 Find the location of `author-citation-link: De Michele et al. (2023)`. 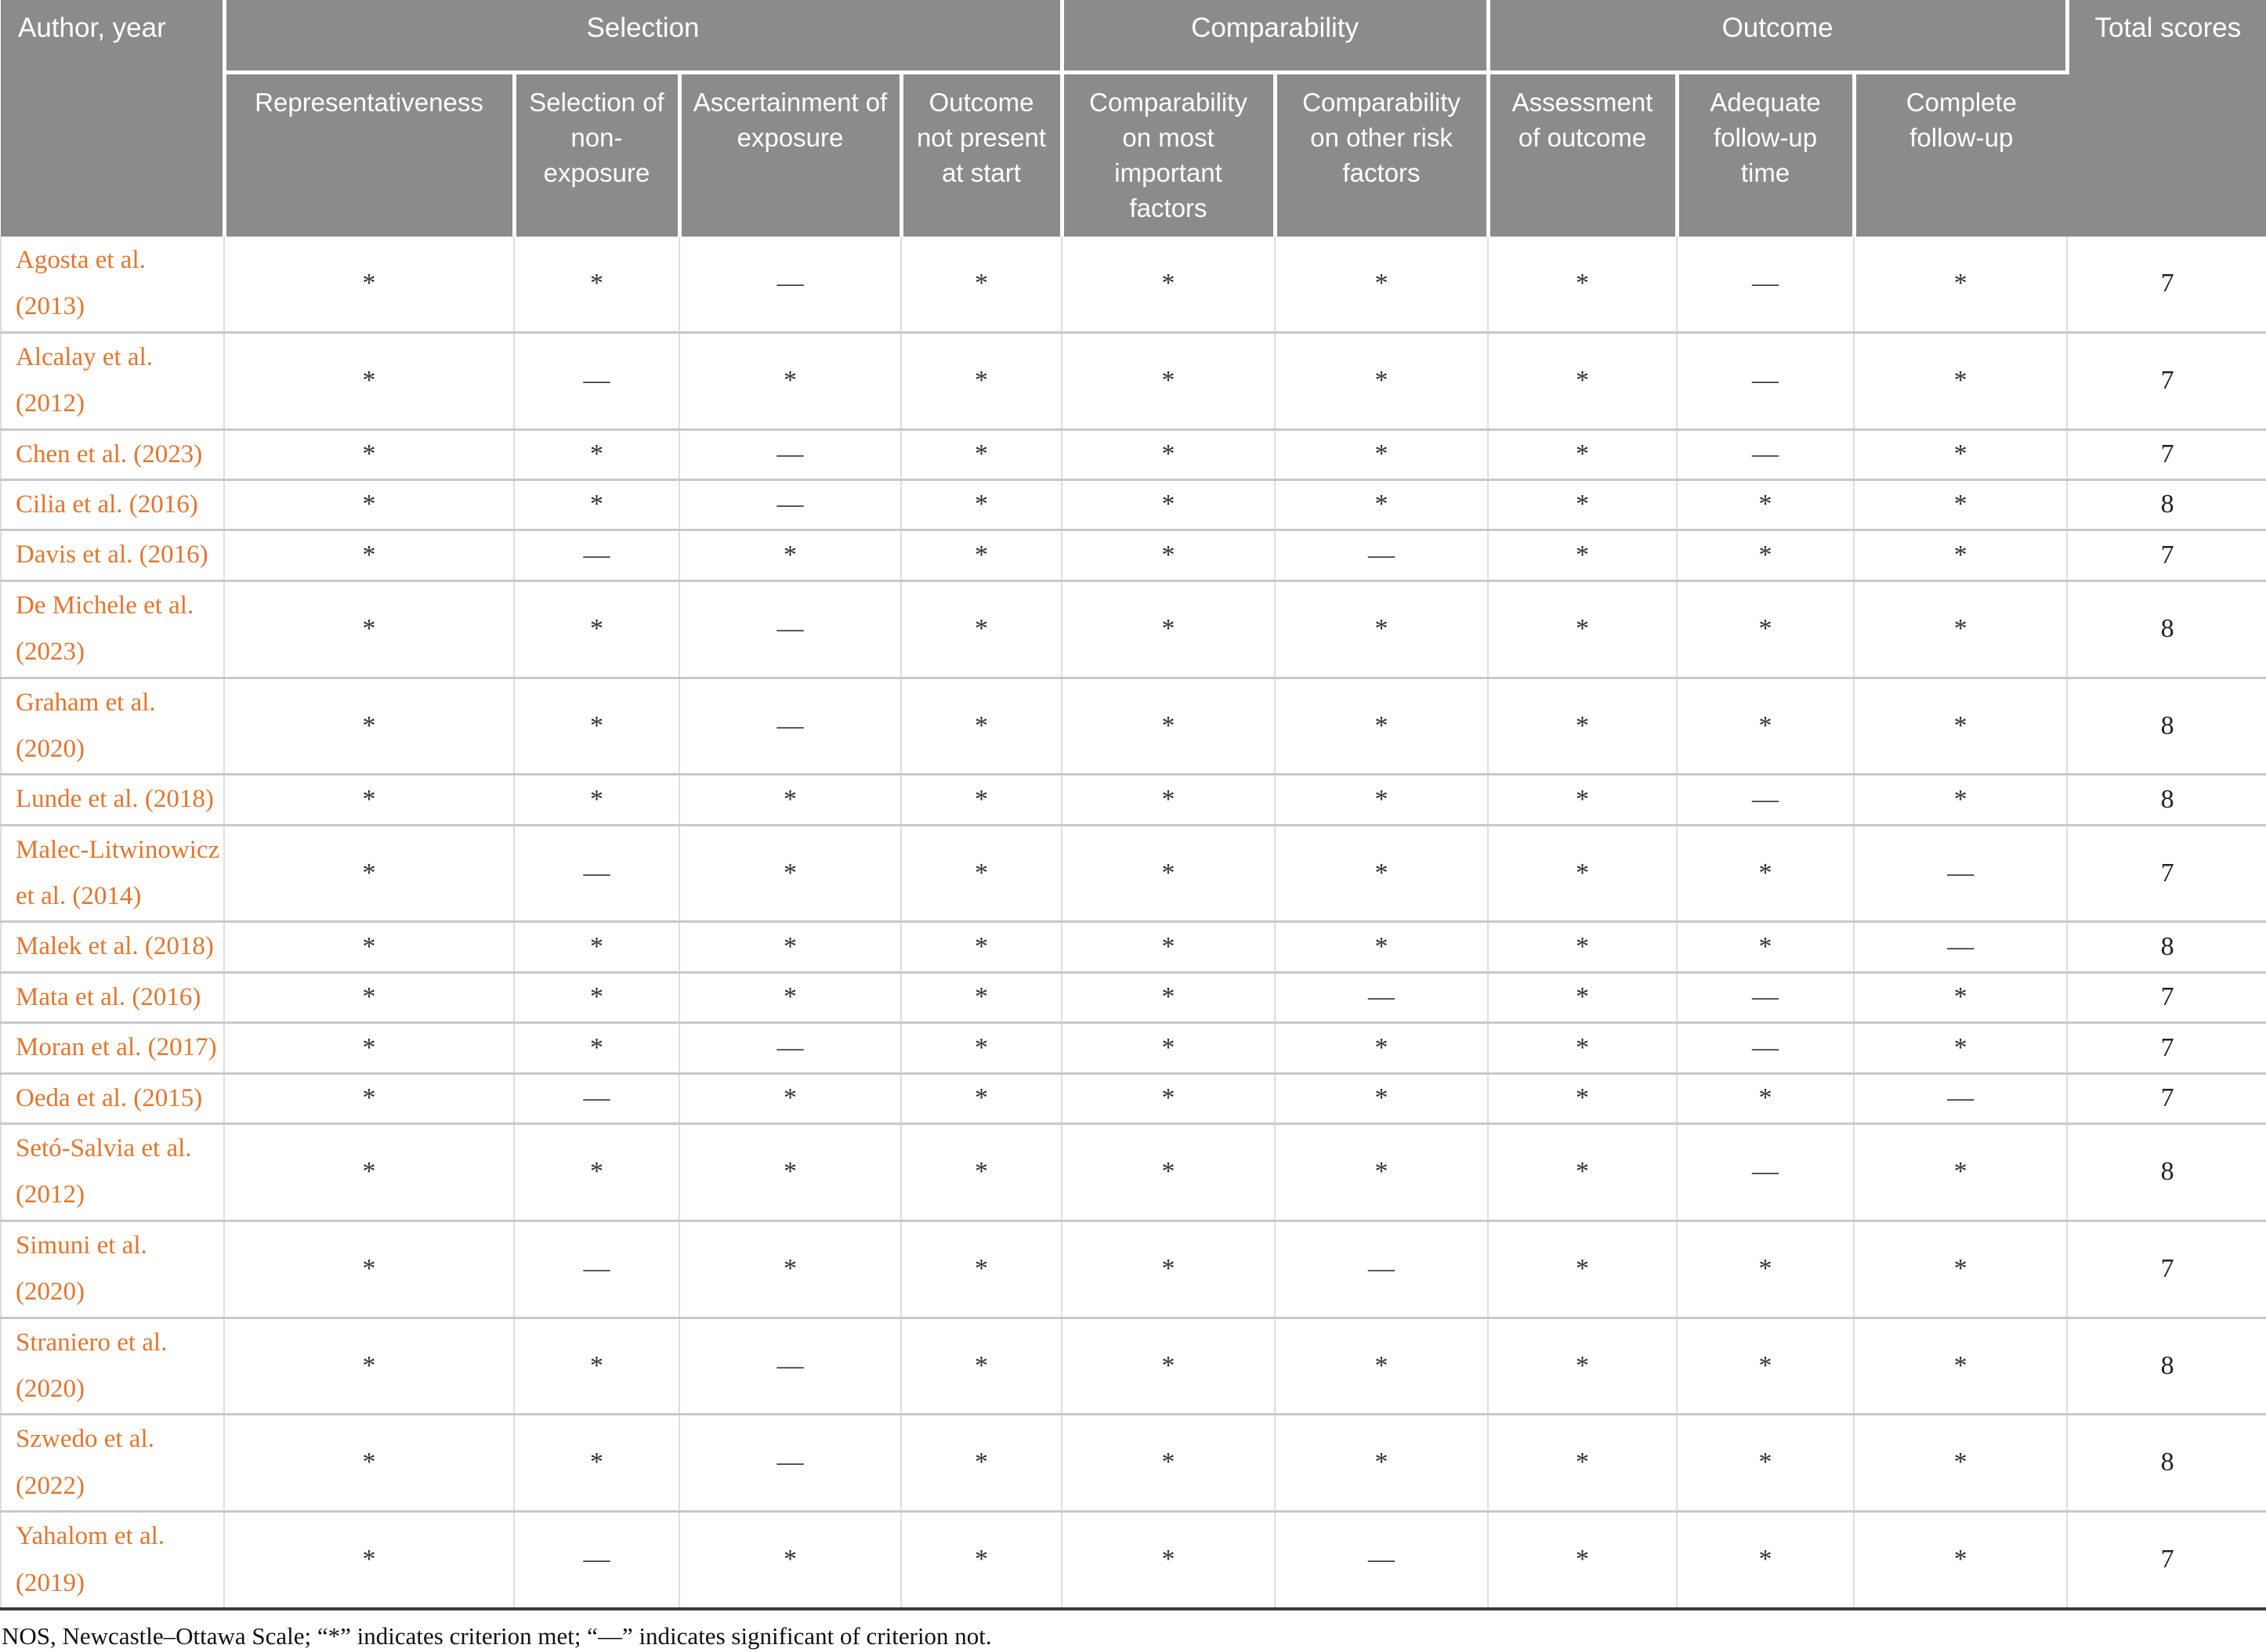

author-citation-link: De Michele et al. (2023) is located at coordinates (112, 629).